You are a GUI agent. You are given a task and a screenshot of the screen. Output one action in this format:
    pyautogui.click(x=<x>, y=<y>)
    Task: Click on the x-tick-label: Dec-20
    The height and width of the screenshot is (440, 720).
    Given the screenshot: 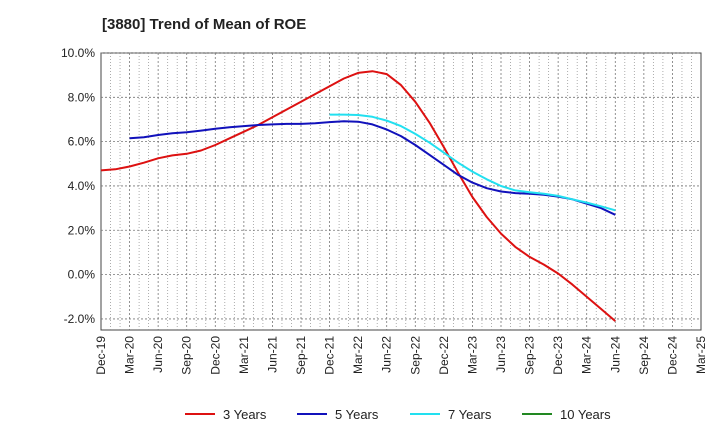 What is the action you would take?
    pyautogui.click(x=215, y=355)
    